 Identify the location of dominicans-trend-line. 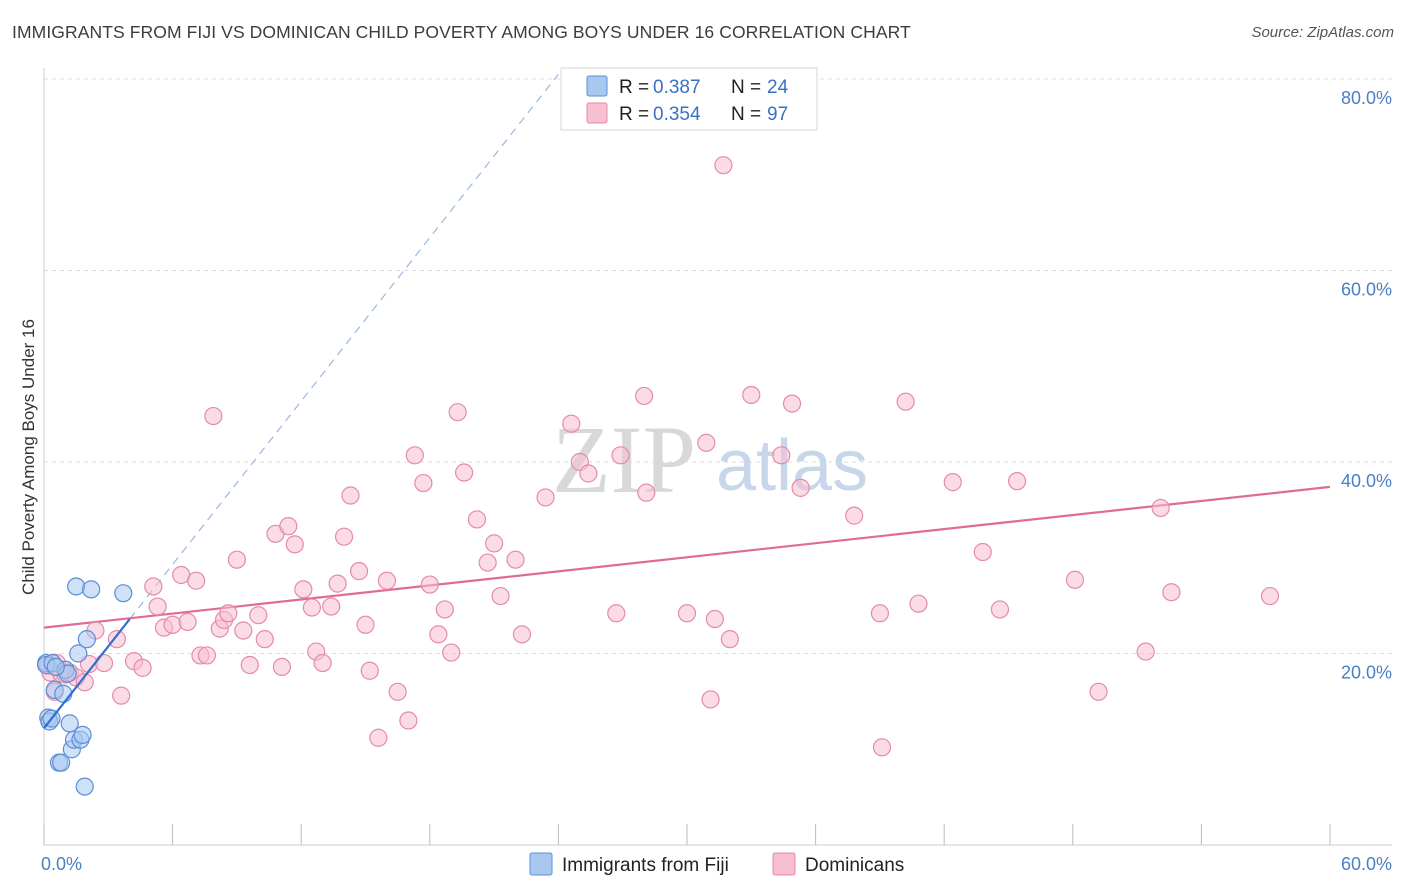
(687, 557).